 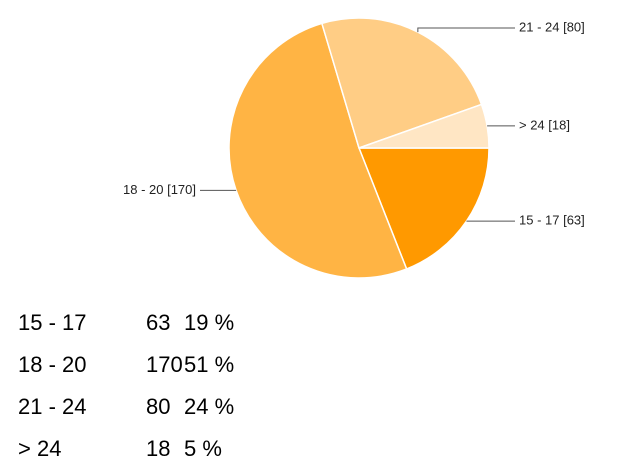 I want to click on table-cell: 80, so click(x=158, y=406).